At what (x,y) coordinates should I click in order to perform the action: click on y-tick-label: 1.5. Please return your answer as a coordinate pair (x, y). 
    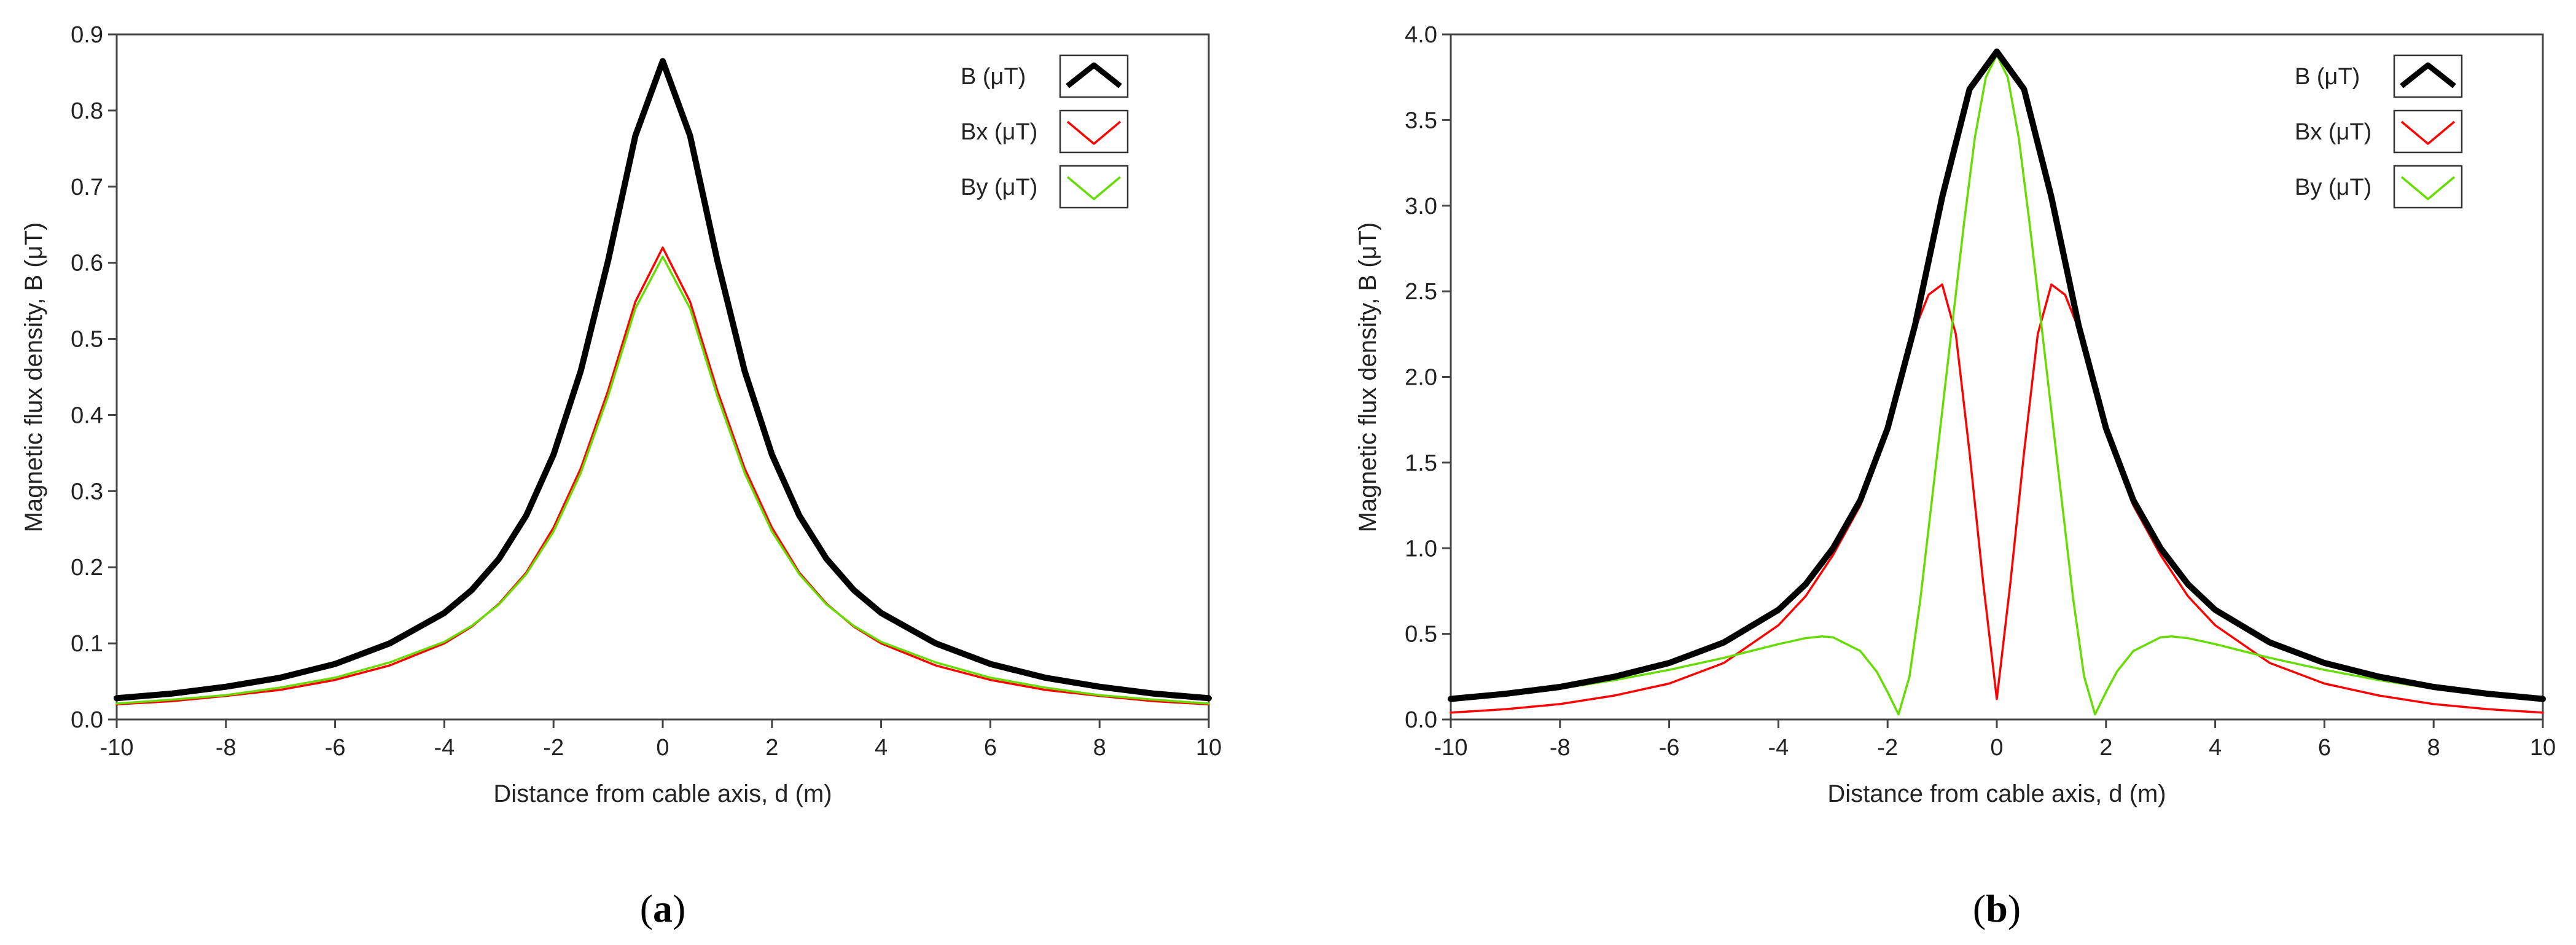
    Looking at the image, I should click on (1421, 463).